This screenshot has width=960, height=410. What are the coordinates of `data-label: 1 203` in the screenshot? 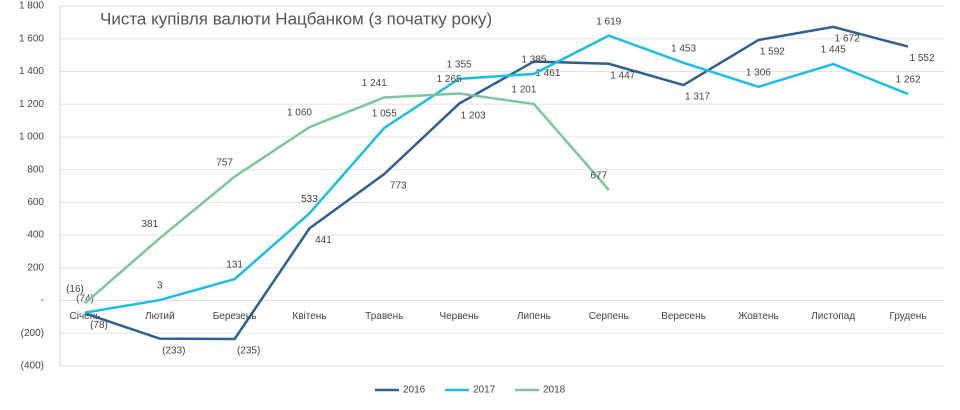 It's located at (473, 115).